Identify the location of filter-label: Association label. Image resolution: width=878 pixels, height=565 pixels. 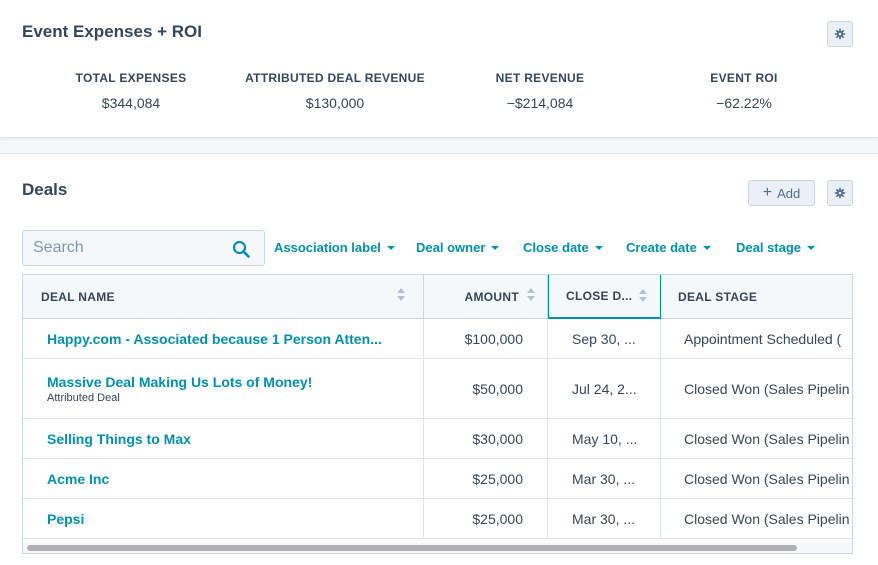
(327, 247).